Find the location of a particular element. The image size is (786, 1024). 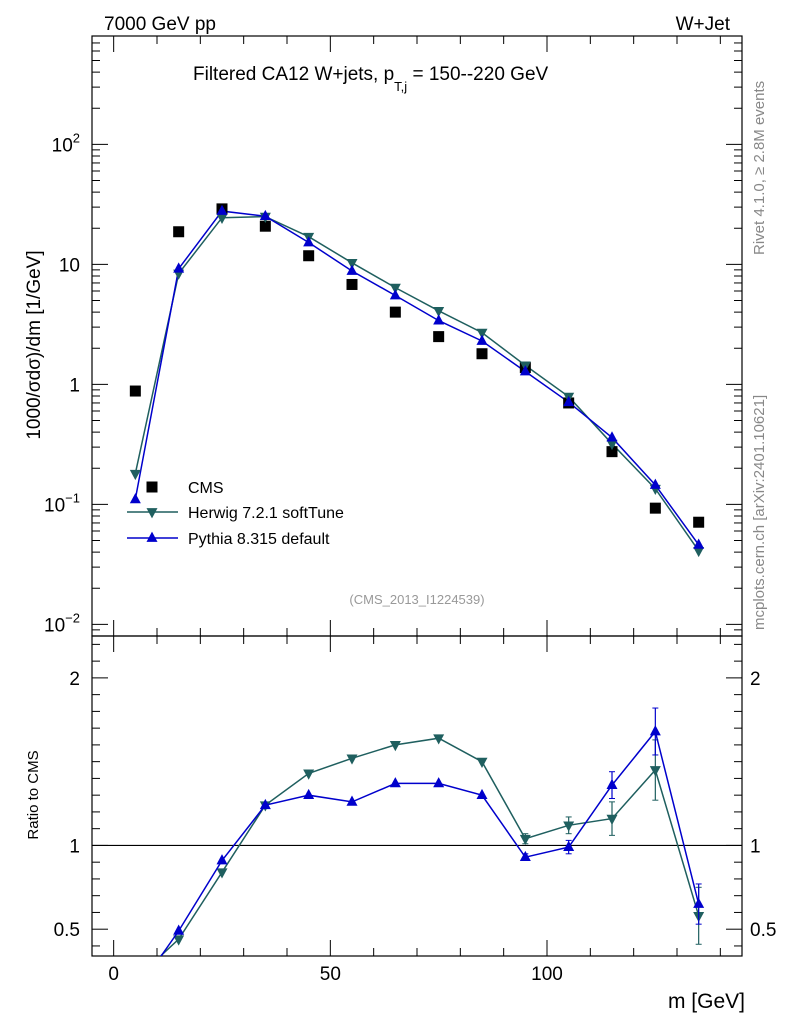

x-tick-label: 50 is located at coordinates (330, 974).